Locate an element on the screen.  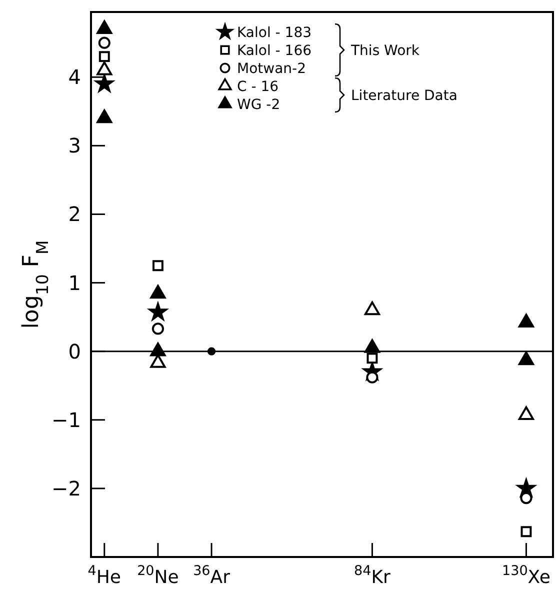
y-tick-label: 2 is located at coordinates (74, 214).